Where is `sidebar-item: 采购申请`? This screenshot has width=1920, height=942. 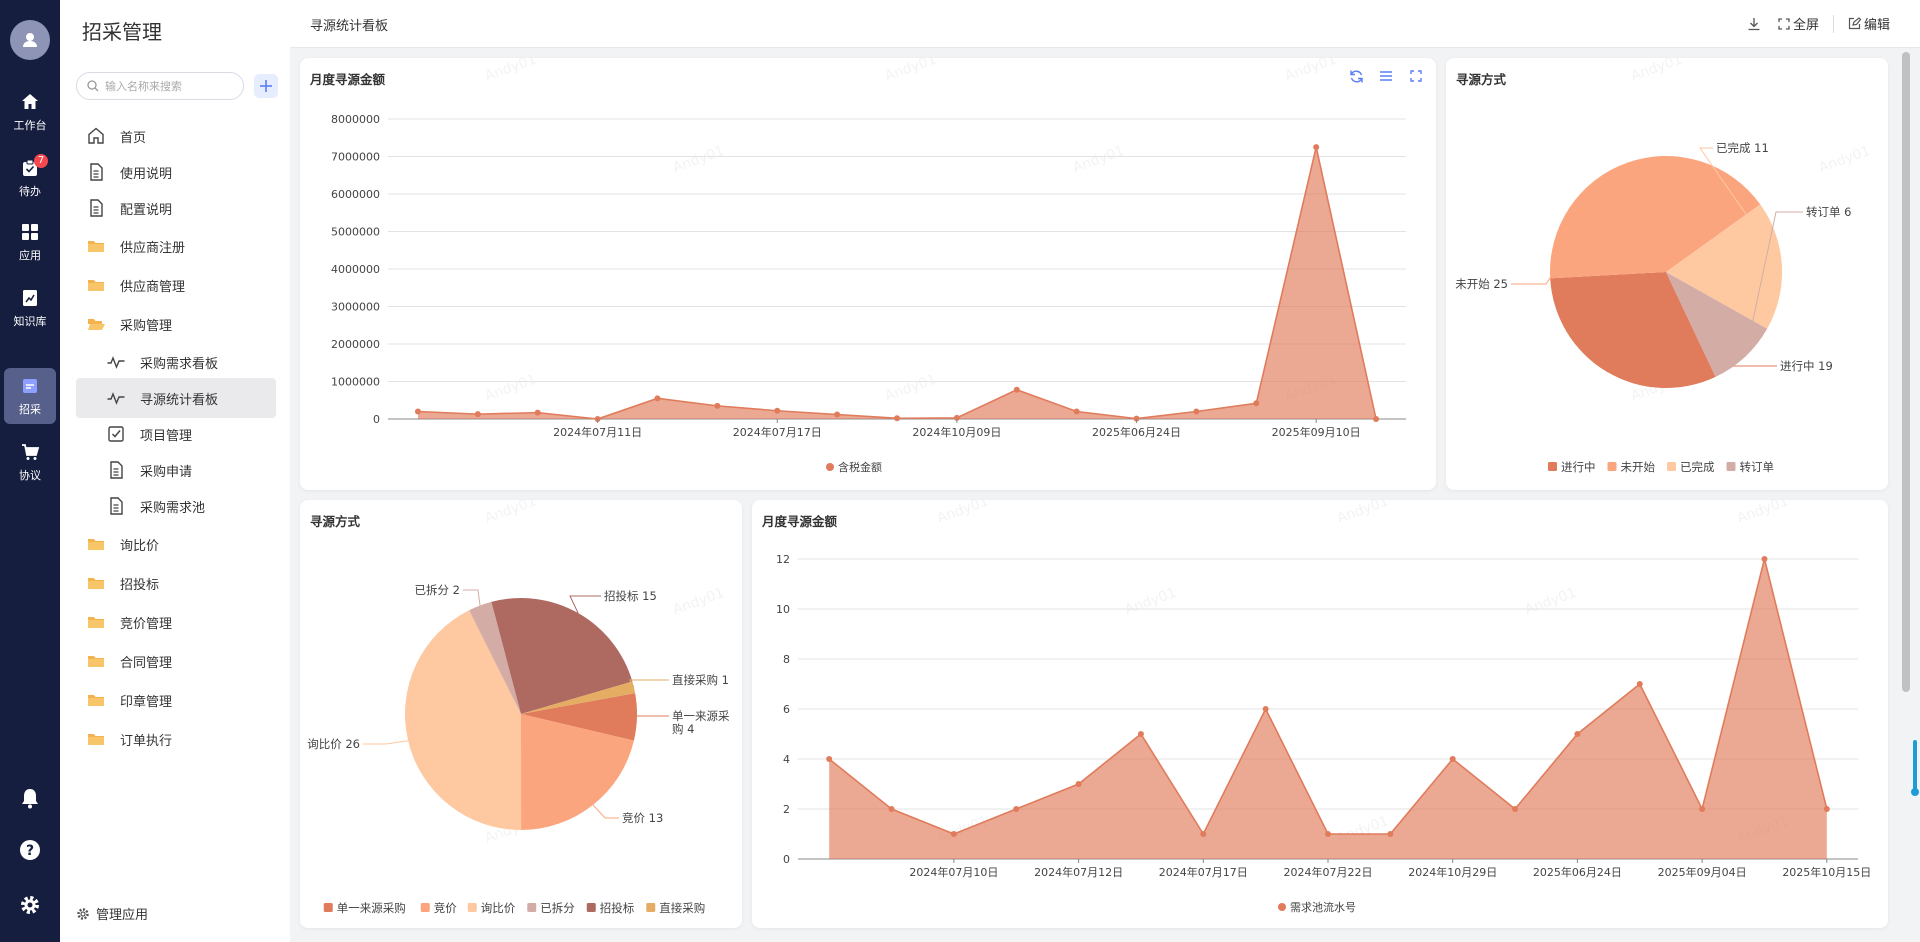 sidebar-item: 采购申请 is located at coordinates (176, 470).